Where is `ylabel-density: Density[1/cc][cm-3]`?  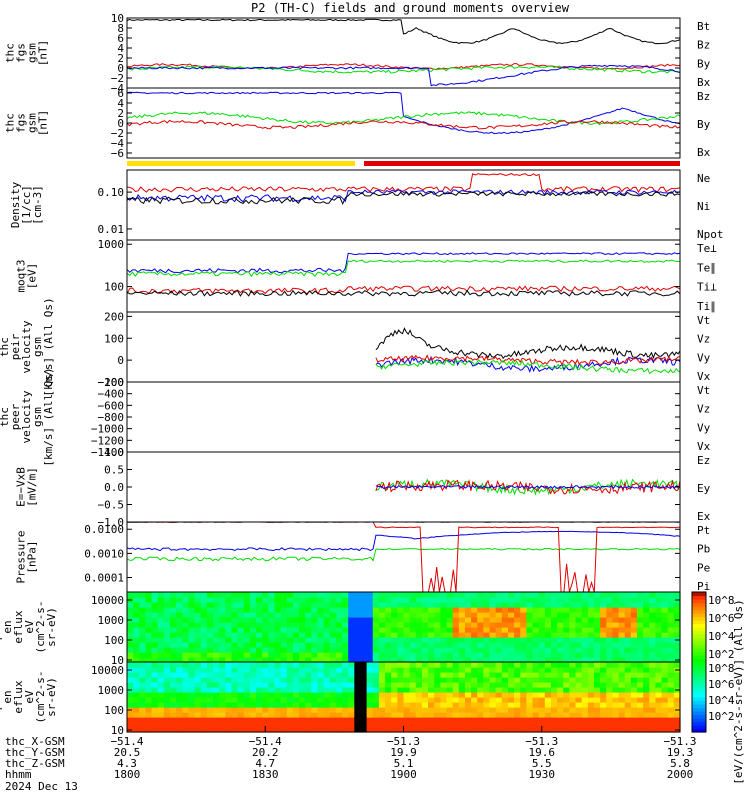
ylabel-density: Density[1/cc][cm-3] is located at coordinates (26, 204).